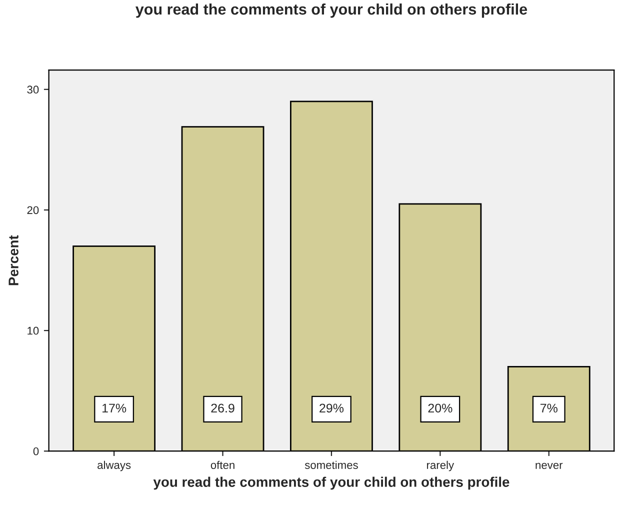 Image resolution: width=626 pixels, height=508 pixels. Describe the element at coordinates (33, 210) in the screenshot. I see `y-tick-label: 20` at that location.